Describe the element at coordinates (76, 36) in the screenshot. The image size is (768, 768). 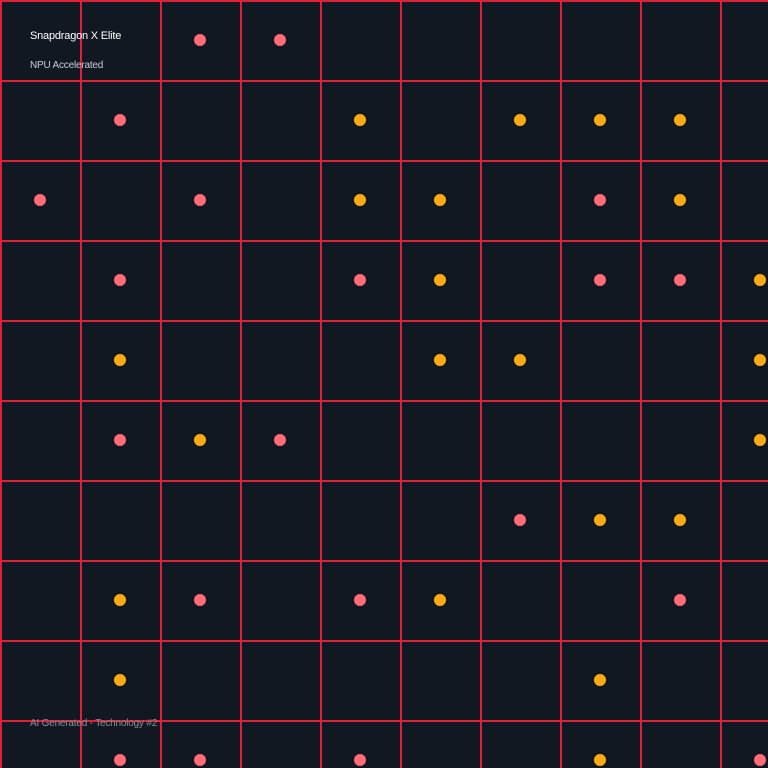
I see `title: Snapdragon X Elite` at that location.